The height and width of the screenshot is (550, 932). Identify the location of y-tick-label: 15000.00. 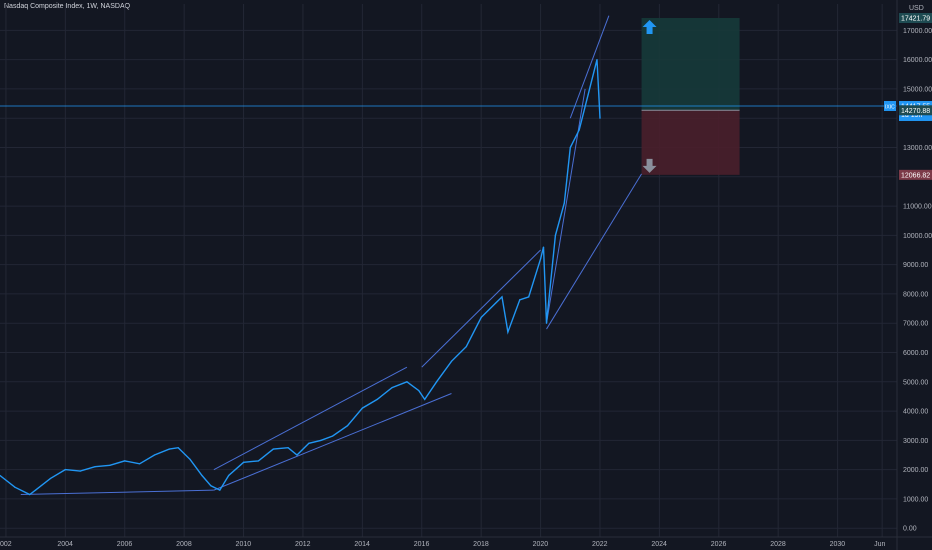
(917, 89).